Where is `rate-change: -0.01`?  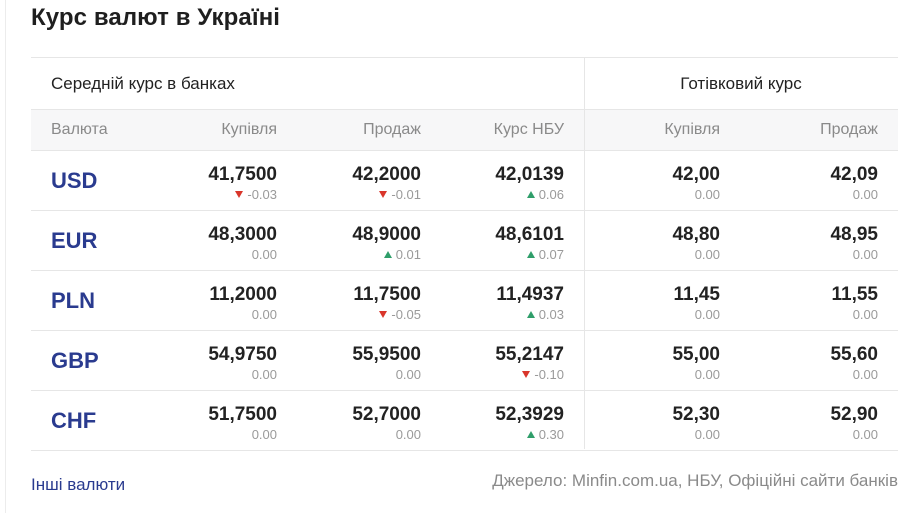
rate-change: -0.01 is located at coordinates (386, 195).